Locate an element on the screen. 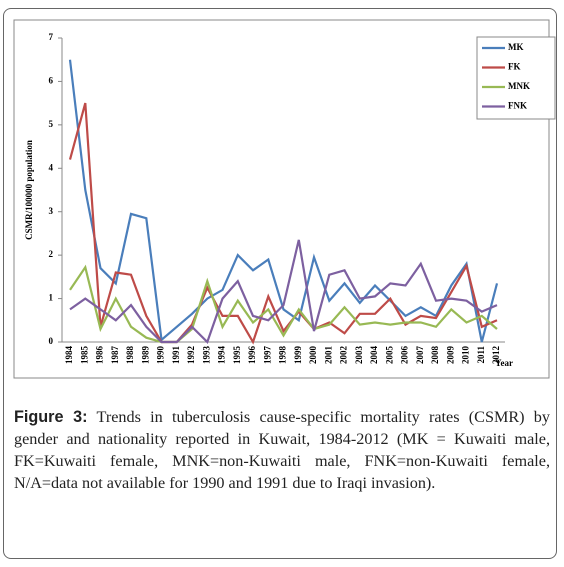 Image resolution: width=564 pixels, height=567 pixels. x-tick-label: 2008 is located at coordinates (435, 355).